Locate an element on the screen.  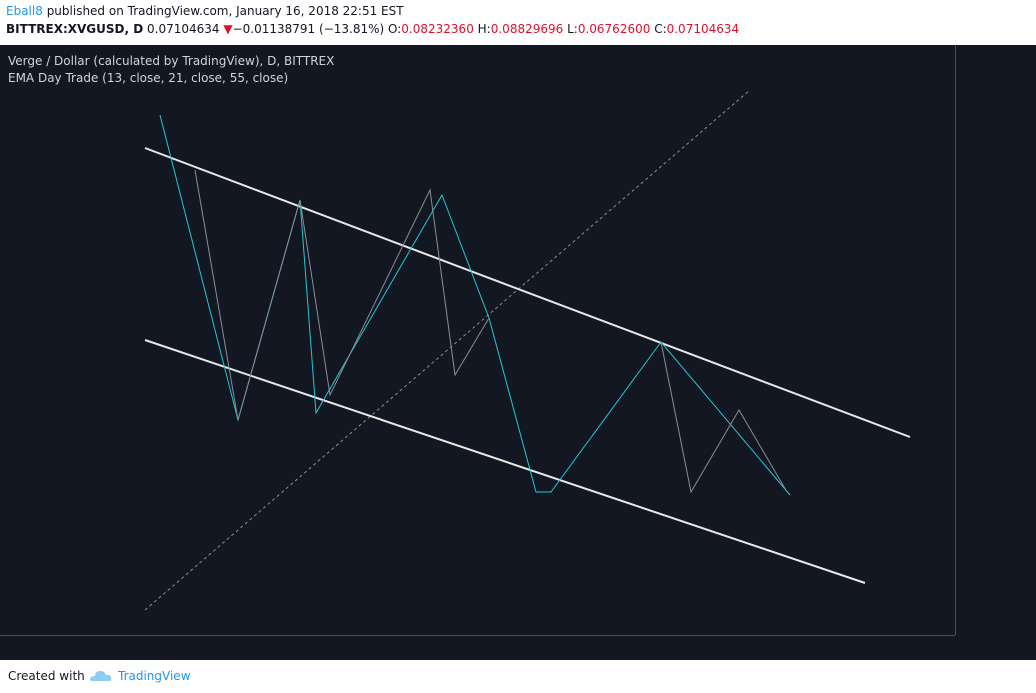
brand: TradingView is located at coordinates (154, 676).